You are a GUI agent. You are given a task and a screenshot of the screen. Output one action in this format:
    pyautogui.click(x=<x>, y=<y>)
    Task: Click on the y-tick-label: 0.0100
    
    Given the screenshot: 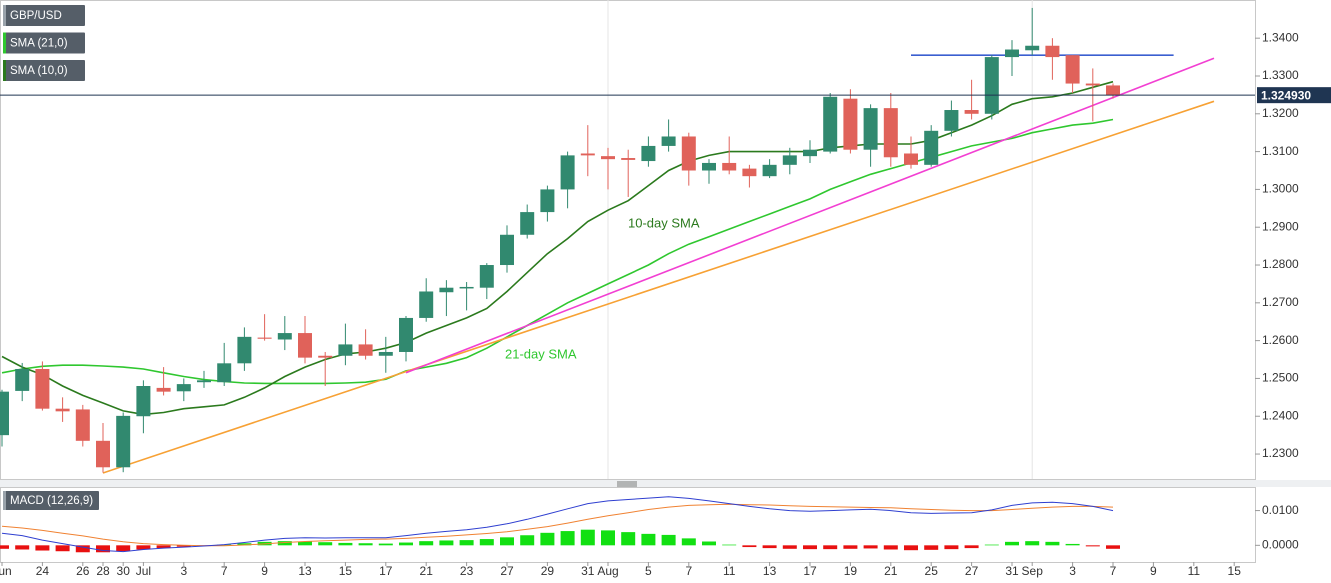 What is the action you would take?
    pyautogui.click(x=1280, y=510)
    